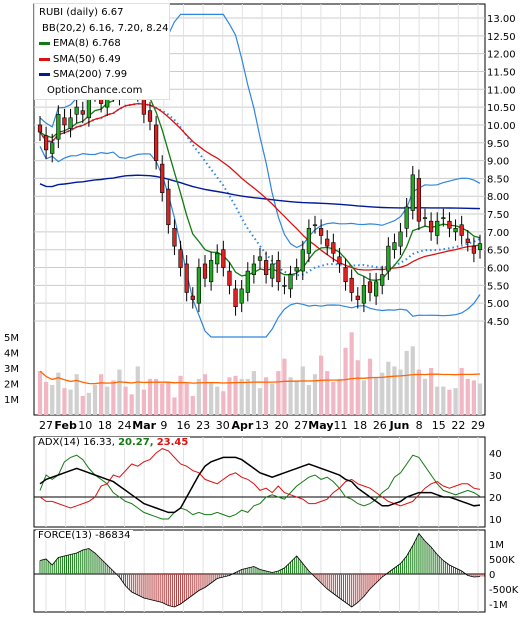 Image resolution: width=526 pixels, height=620 pixels. Describe the element at coordinates (498, 233) in the screenshot. I see `price-tick-label: 7.00` at that location.